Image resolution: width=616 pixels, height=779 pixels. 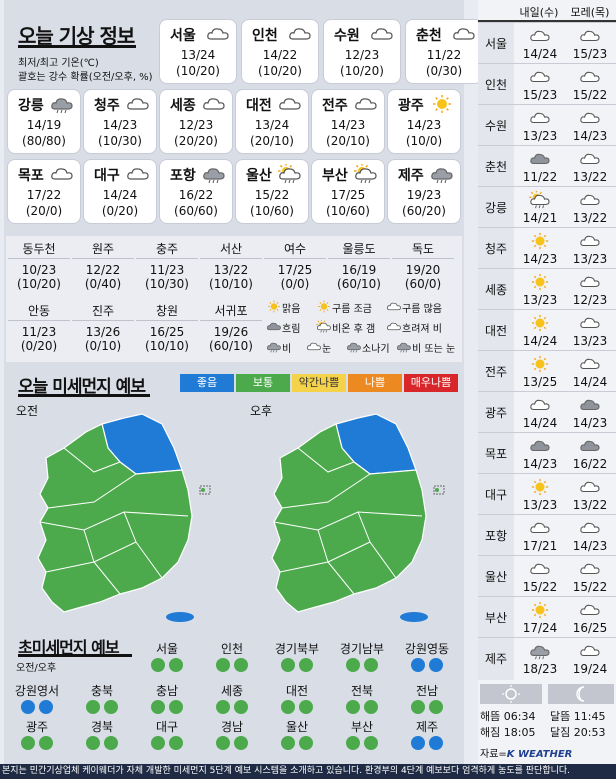 What do you see at coordinates (590, 464) in the screenshot?
I see `forecast-d2: 16/22` at bounding box center [590, 464].